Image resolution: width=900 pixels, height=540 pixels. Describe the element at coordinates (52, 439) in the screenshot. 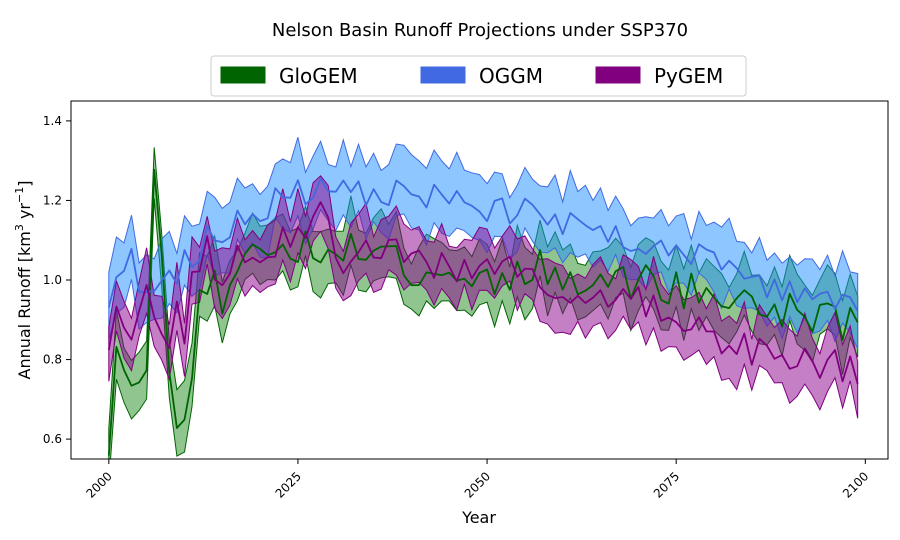

I see `y-tick-label-0: 0.6` at that location.